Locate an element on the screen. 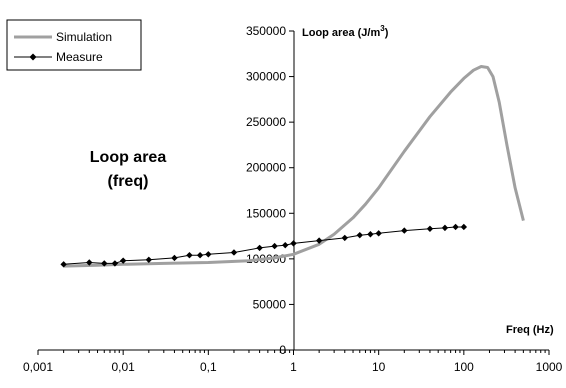 Image resolution: width=566 pixels, height=388 pixels. legend-measure-label: Measure is located at coordinates (79, 57).